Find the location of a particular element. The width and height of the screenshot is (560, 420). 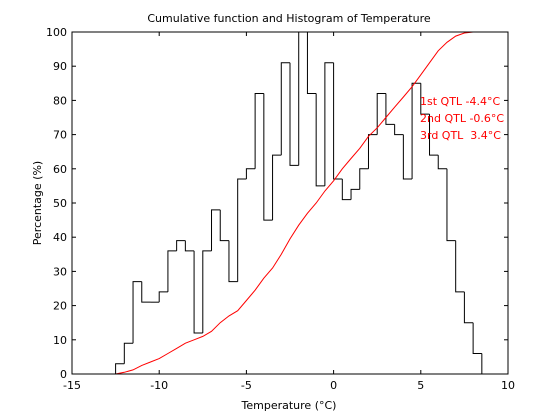

y-tick-label: 60 is located at coordinates (60, 169).